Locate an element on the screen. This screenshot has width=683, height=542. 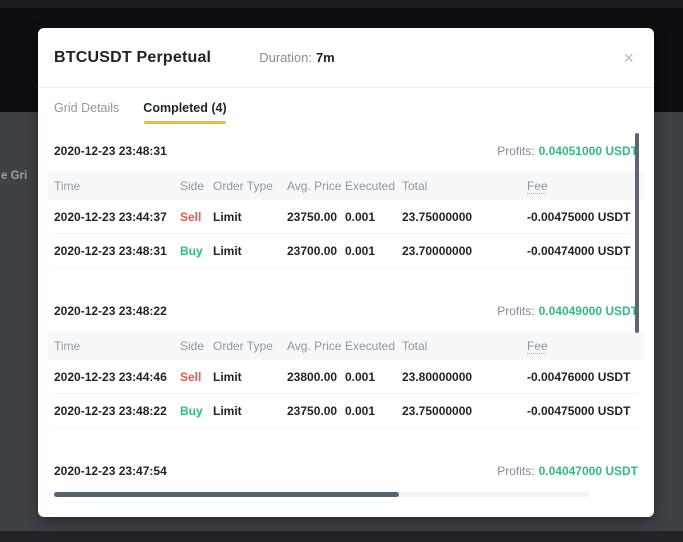
deal-profits: Profits: 0.04049000 USDT is located at coordinates (567, 311).